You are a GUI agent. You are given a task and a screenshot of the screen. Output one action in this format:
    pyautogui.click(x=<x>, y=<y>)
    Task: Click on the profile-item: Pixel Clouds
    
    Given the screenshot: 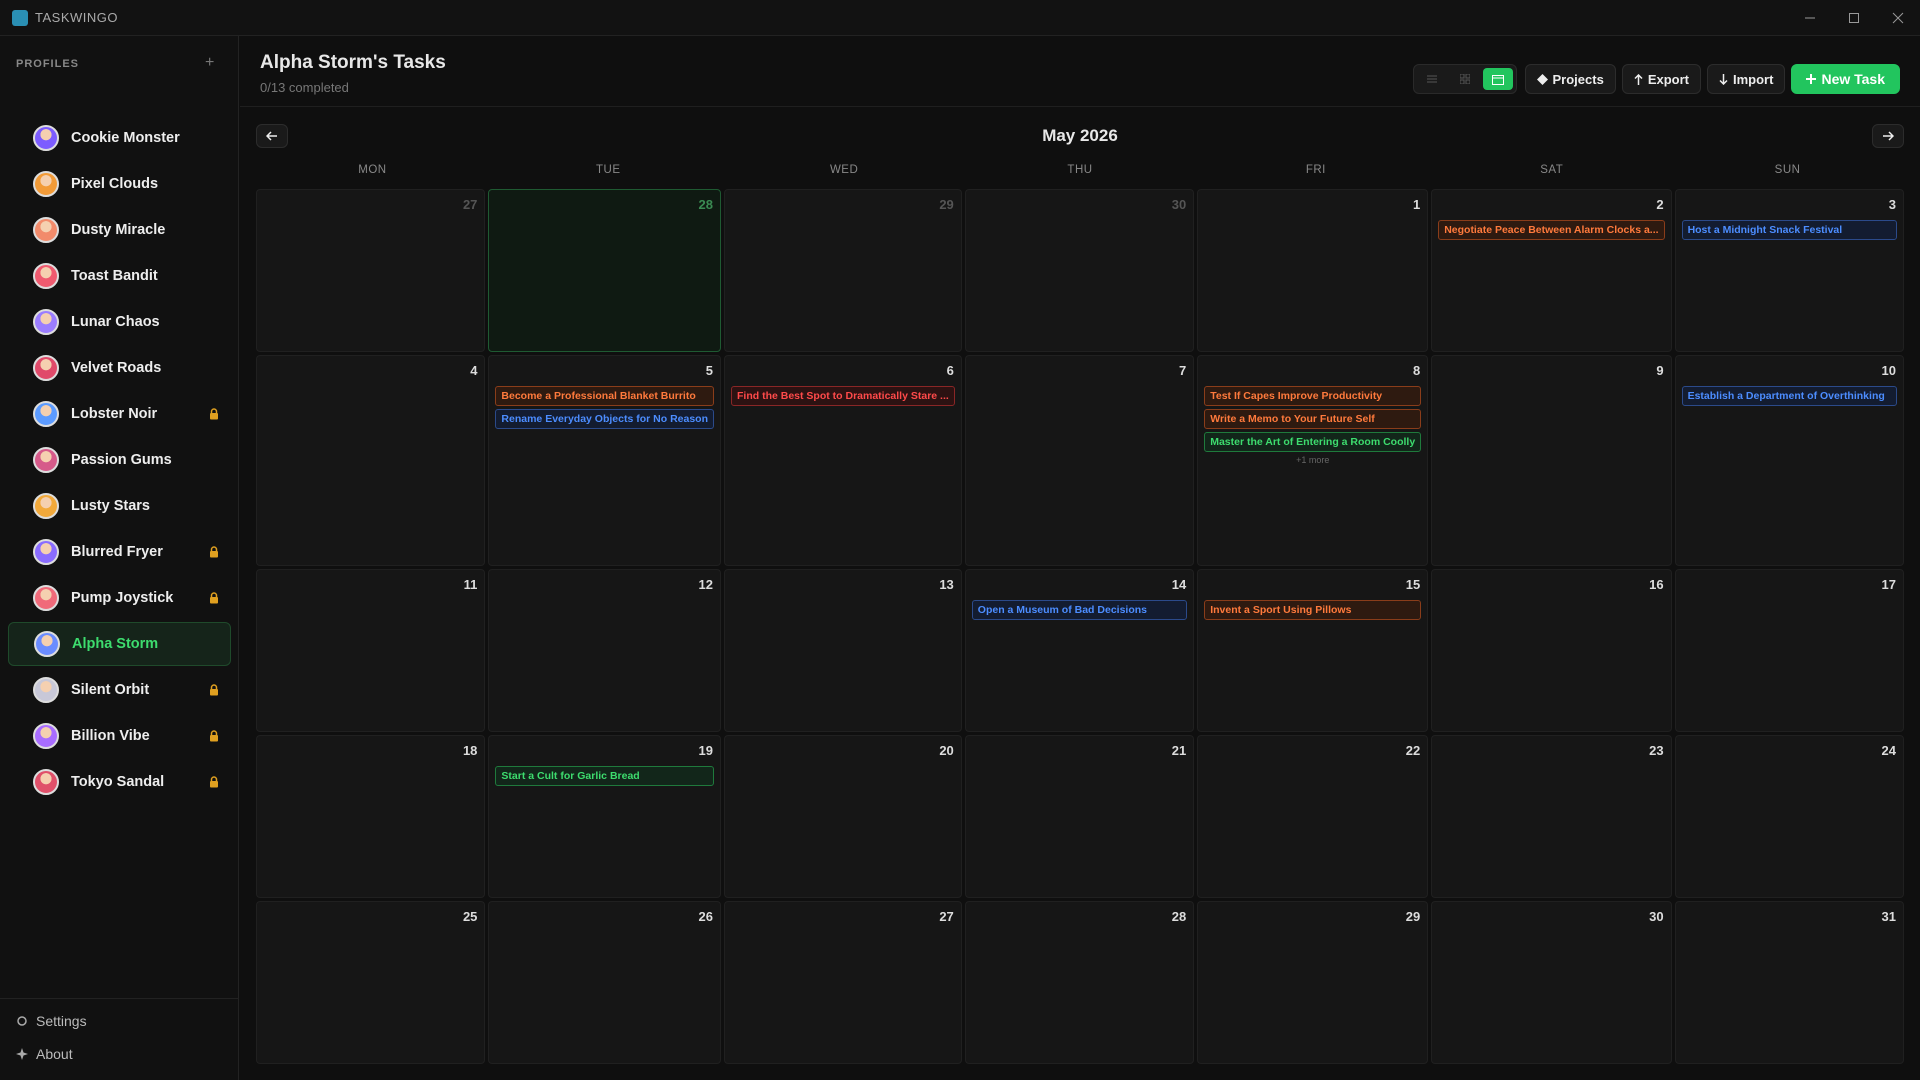 What is the action you would take?
    pyautogui.click(x=119, y=184)
    